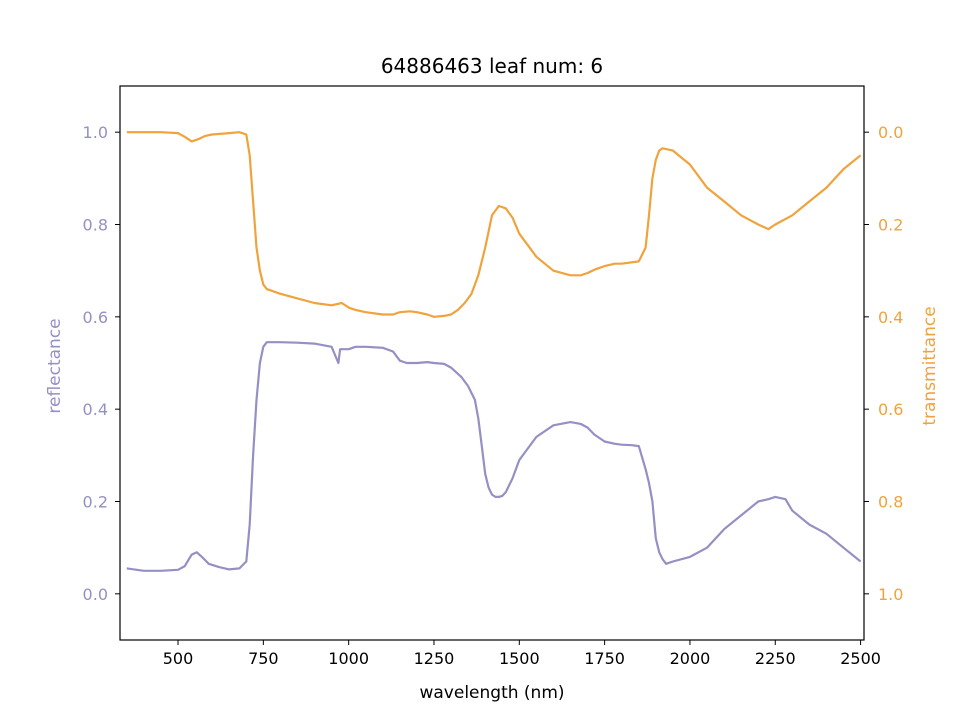 The width and height of the screenshot is (960, 720). I want to click on y-axis-left: 0.0 0.2 0.4 0.6 0.8 1.0, so click(101, 363).